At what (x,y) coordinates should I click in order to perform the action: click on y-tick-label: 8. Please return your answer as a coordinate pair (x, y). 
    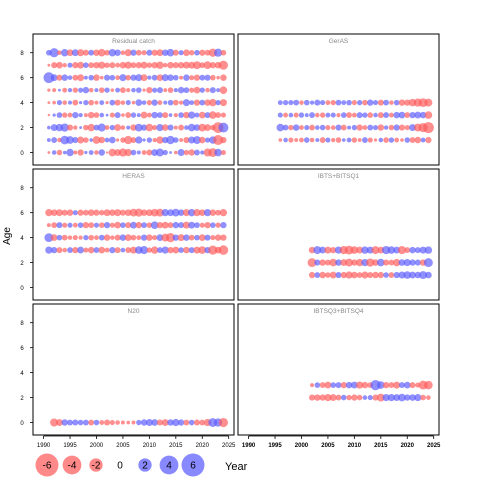
    Looking at the image, I should click on (22, 189).